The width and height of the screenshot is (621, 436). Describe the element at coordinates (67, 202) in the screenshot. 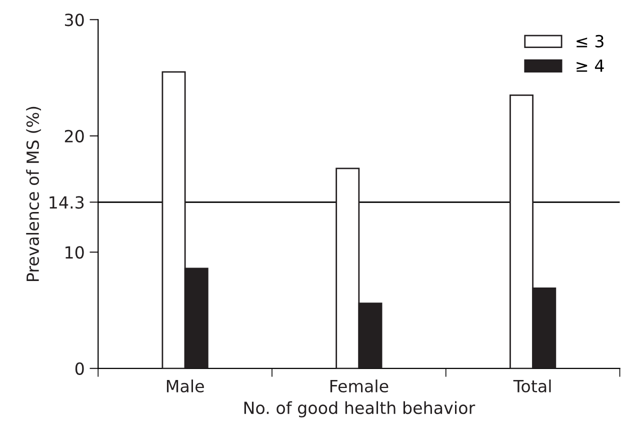

I see `y-tick-label: 14.3` at that location.